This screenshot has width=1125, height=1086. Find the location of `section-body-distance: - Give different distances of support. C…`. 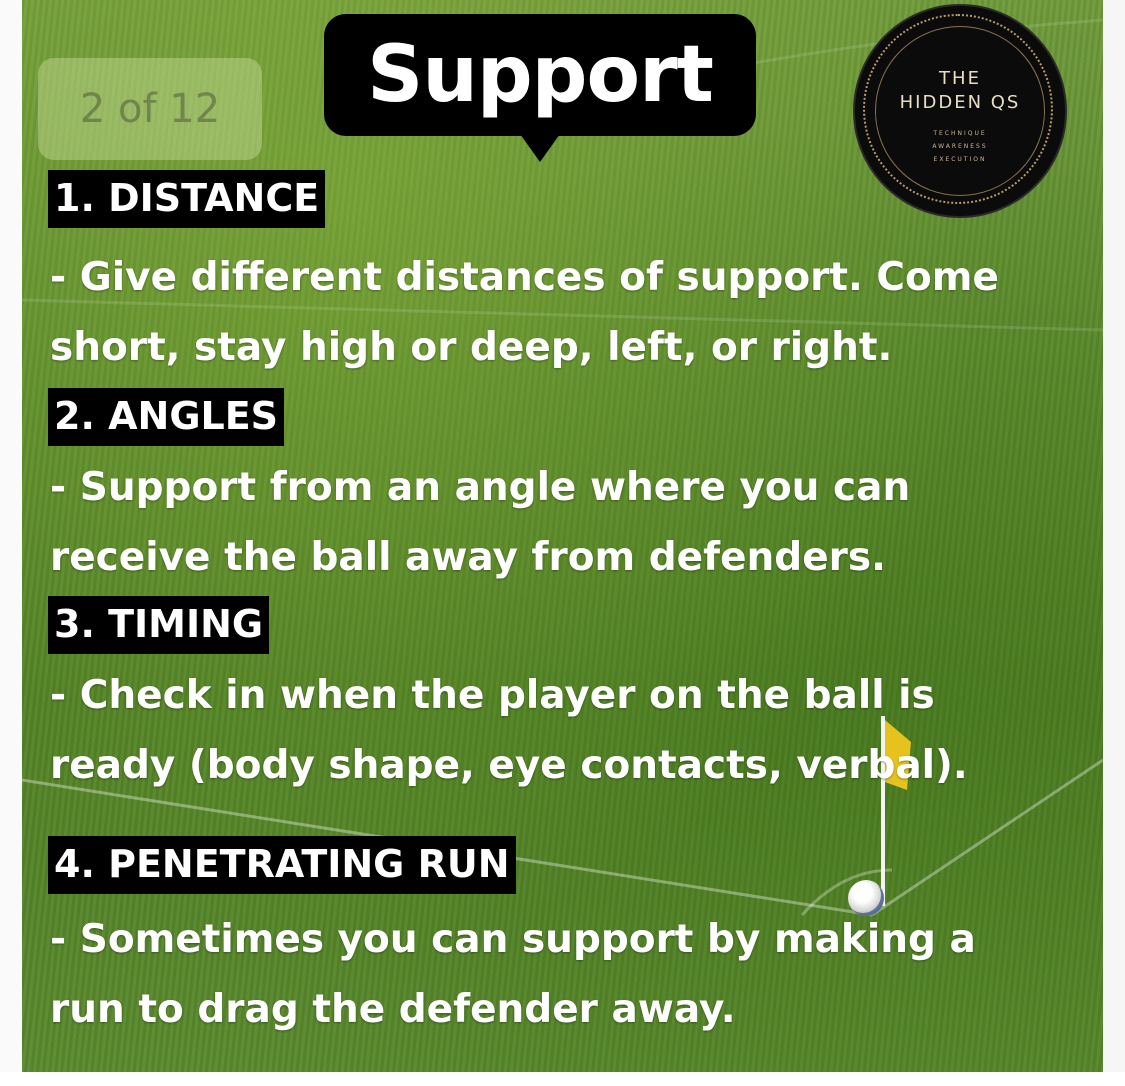

section-body-distance: - Give different distances of support. C… is located at coordinates (524, 312).